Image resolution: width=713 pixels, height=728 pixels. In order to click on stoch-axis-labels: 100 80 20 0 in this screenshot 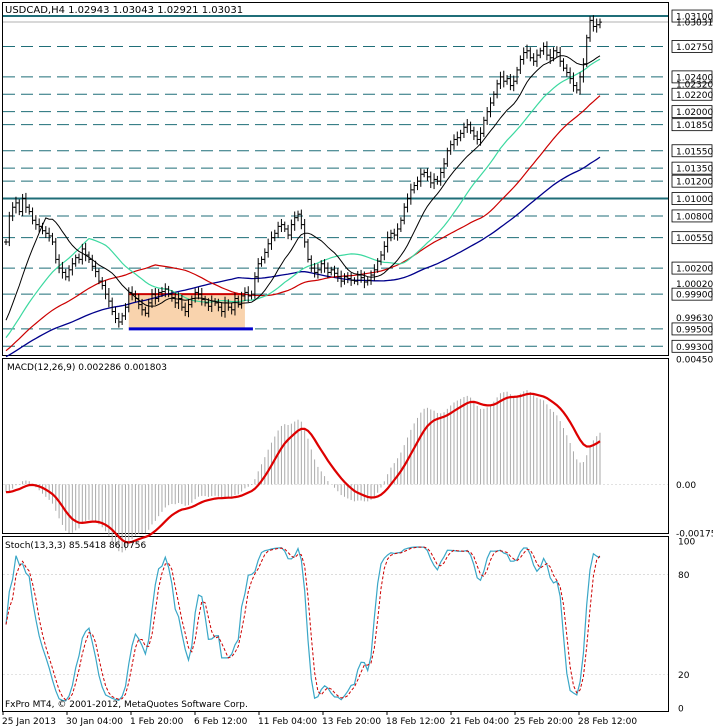, I will do `click(686, 626)`.